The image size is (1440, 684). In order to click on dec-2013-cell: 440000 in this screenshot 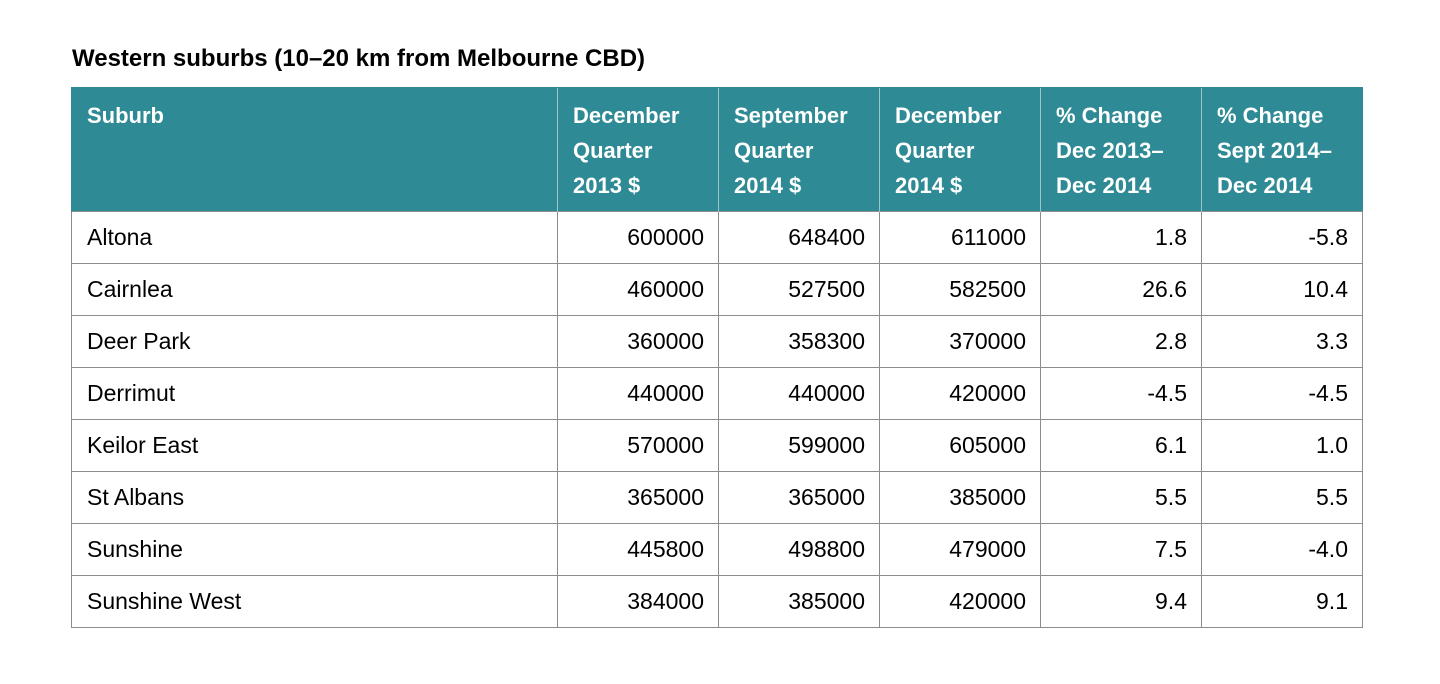, I will do `click(638, 393)`.